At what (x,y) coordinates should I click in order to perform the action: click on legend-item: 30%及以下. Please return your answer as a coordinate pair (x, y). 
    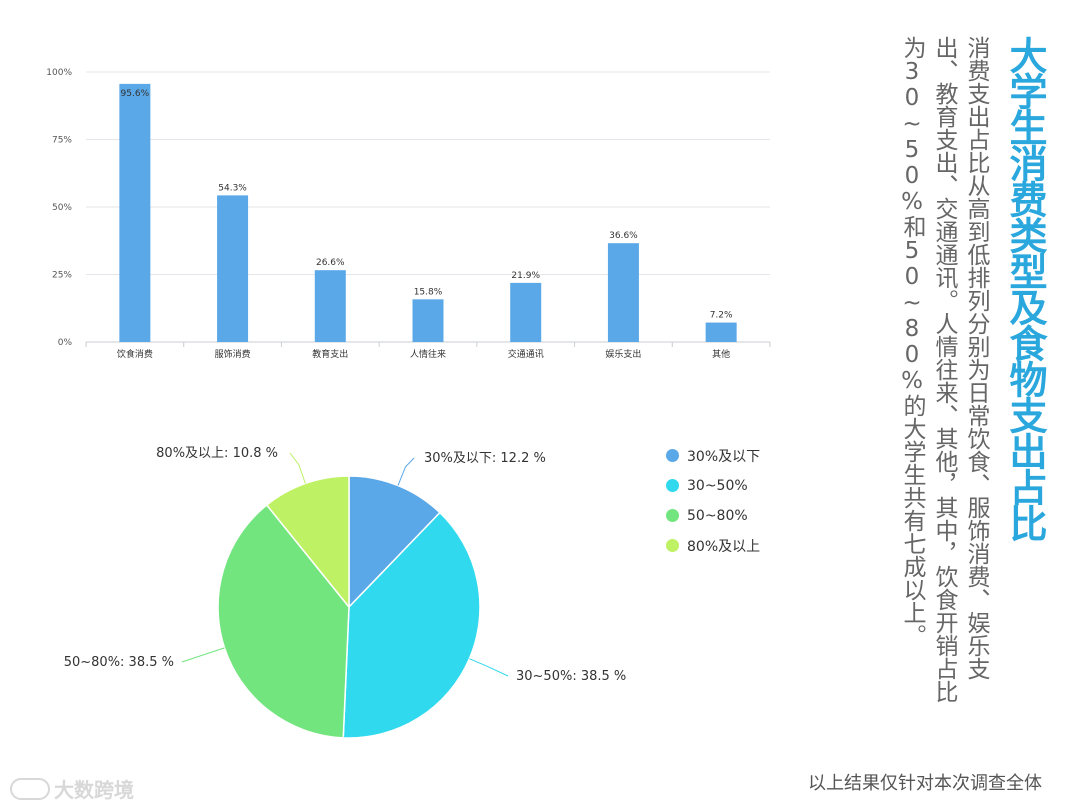
    Looking at the image, I should click on (713, 455).